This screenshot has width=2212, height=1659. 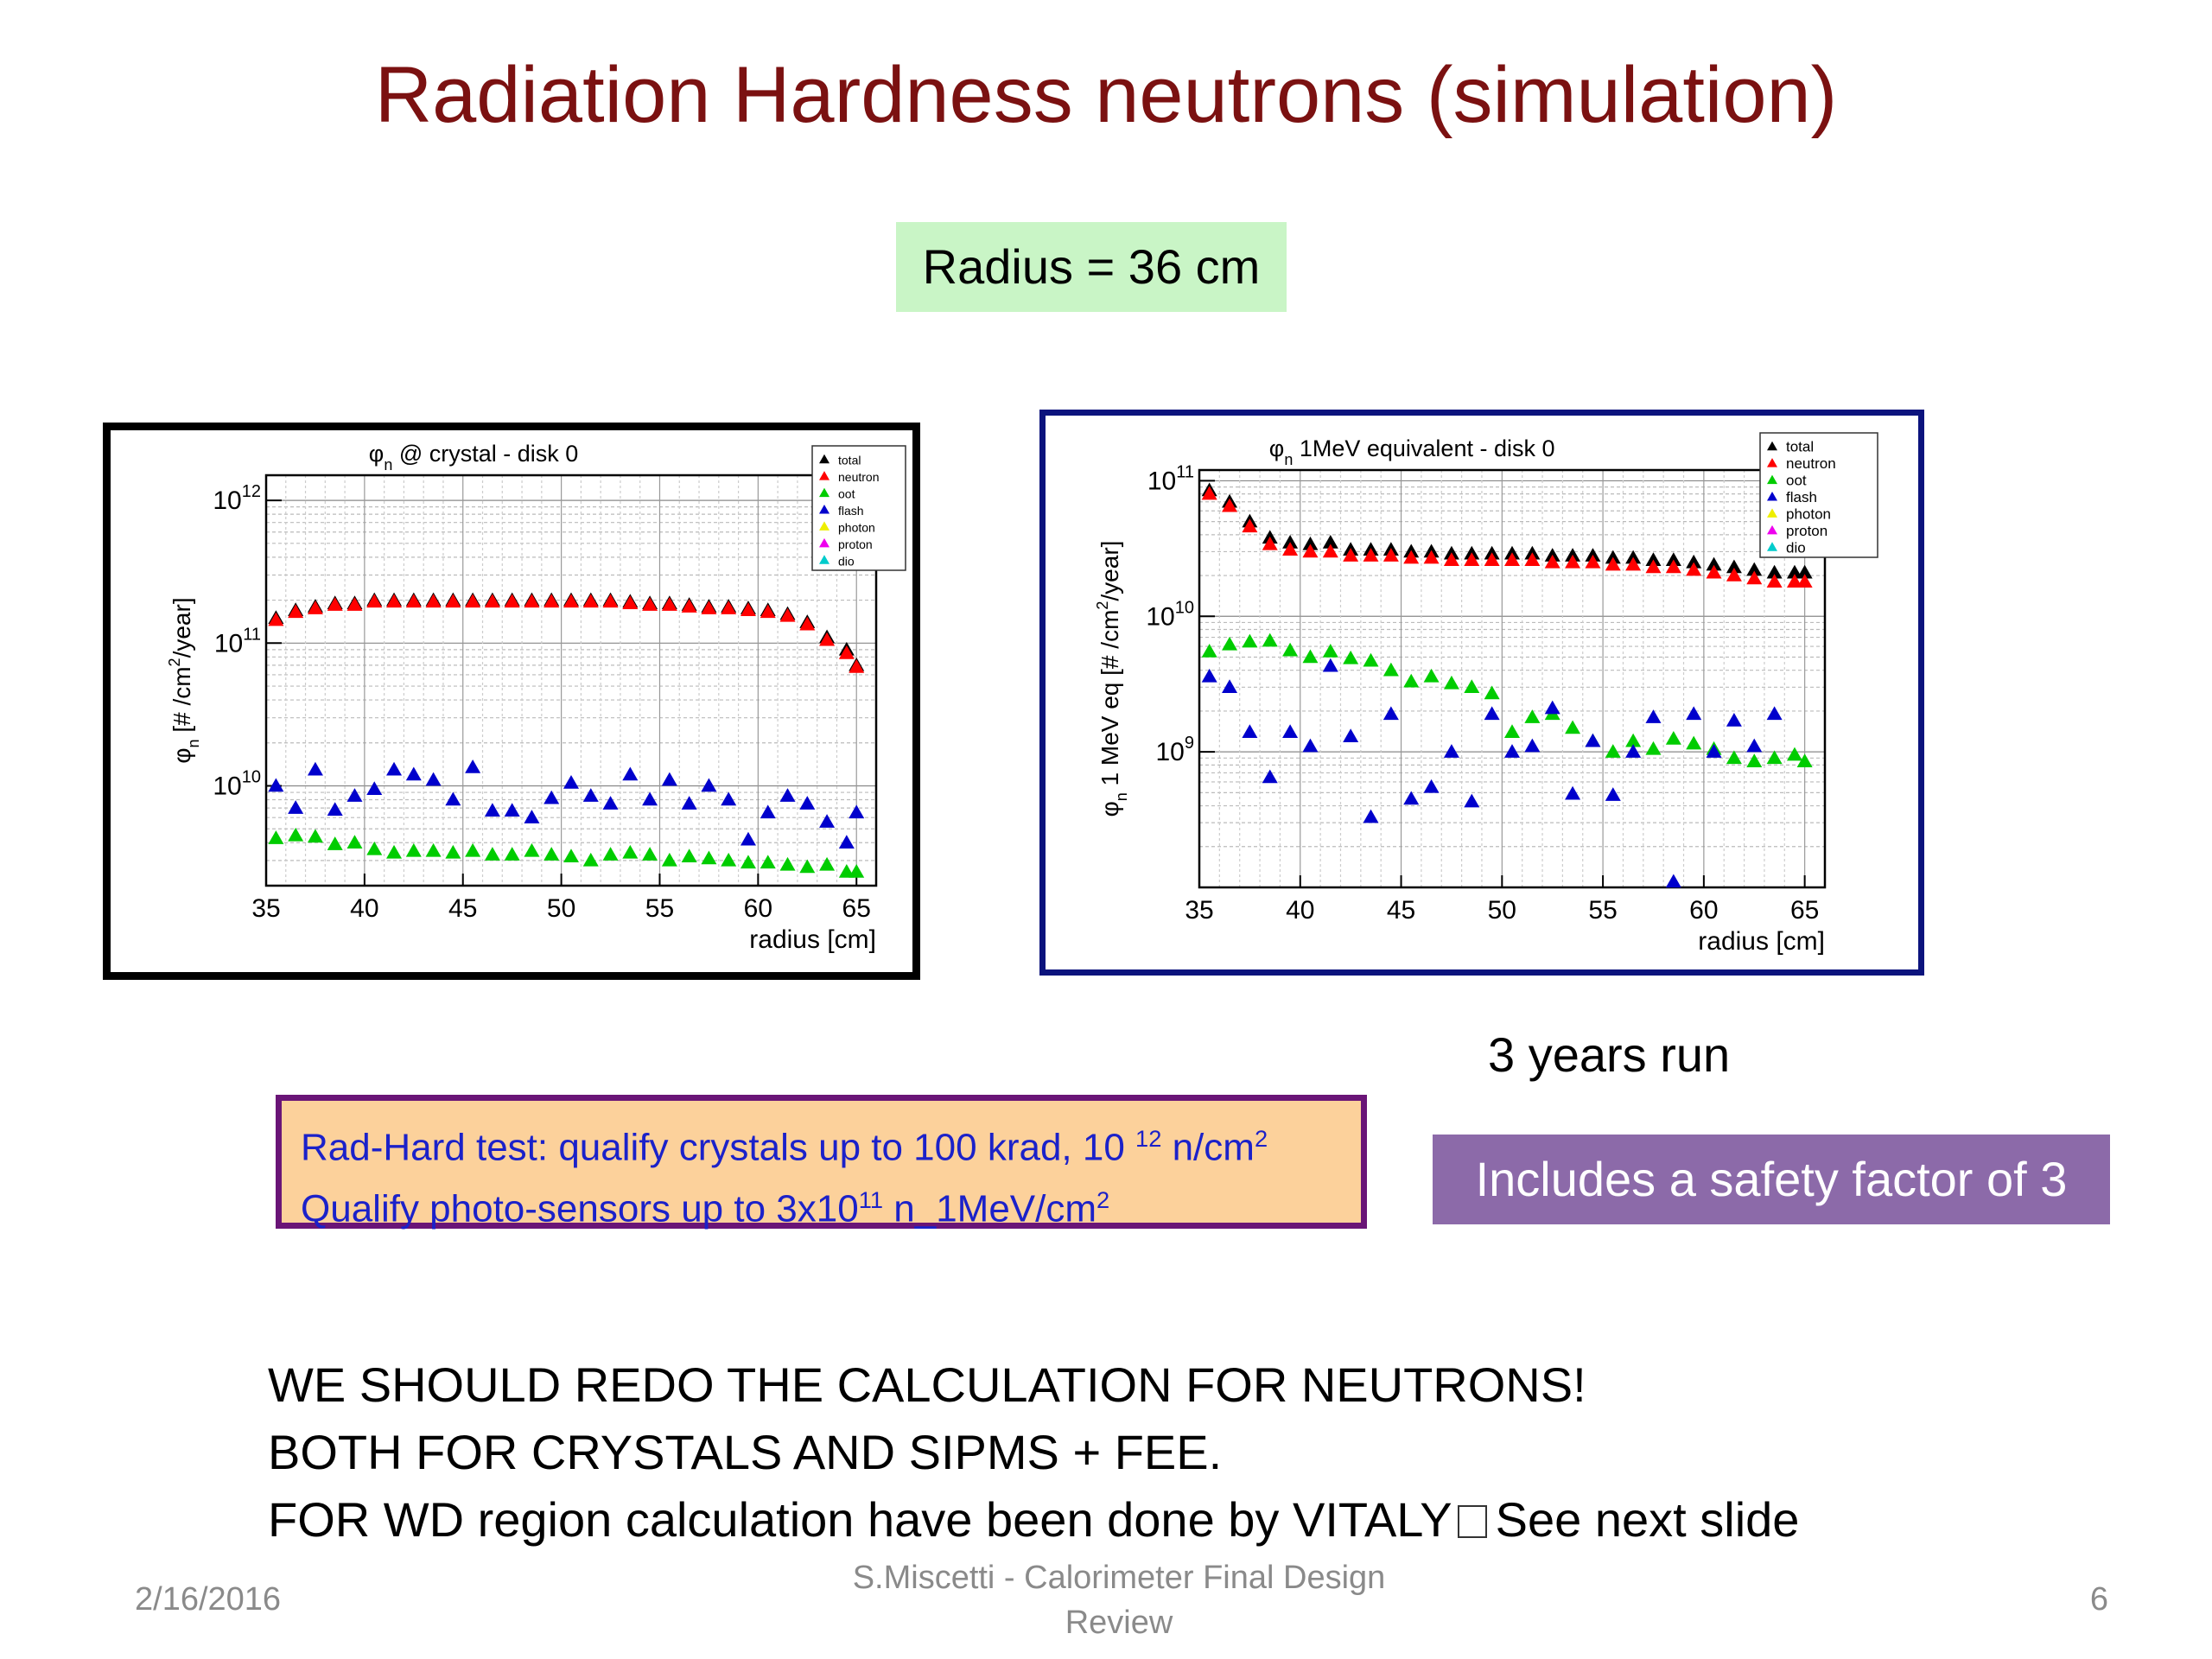 What do you see at coordinates (184, 680) in the screenshot?
I see `y-axis-label: φn [# /cm2/year]` at bounding box center [184, 680].